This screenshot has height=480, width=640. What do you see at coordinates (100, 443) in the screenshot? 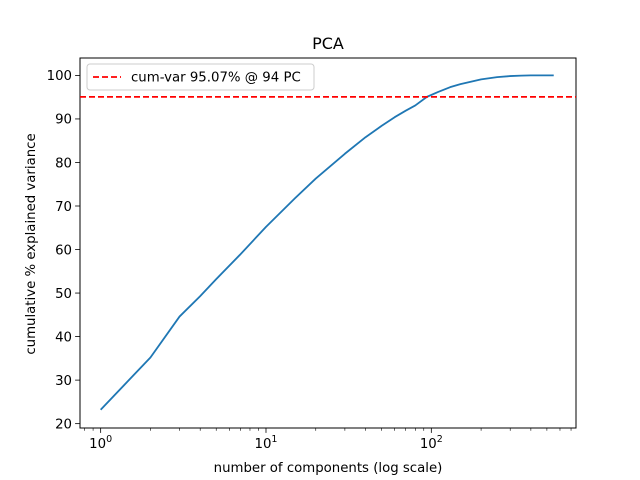
I see `x-tick-label: 10⁰` at bounding box center [100, 443].